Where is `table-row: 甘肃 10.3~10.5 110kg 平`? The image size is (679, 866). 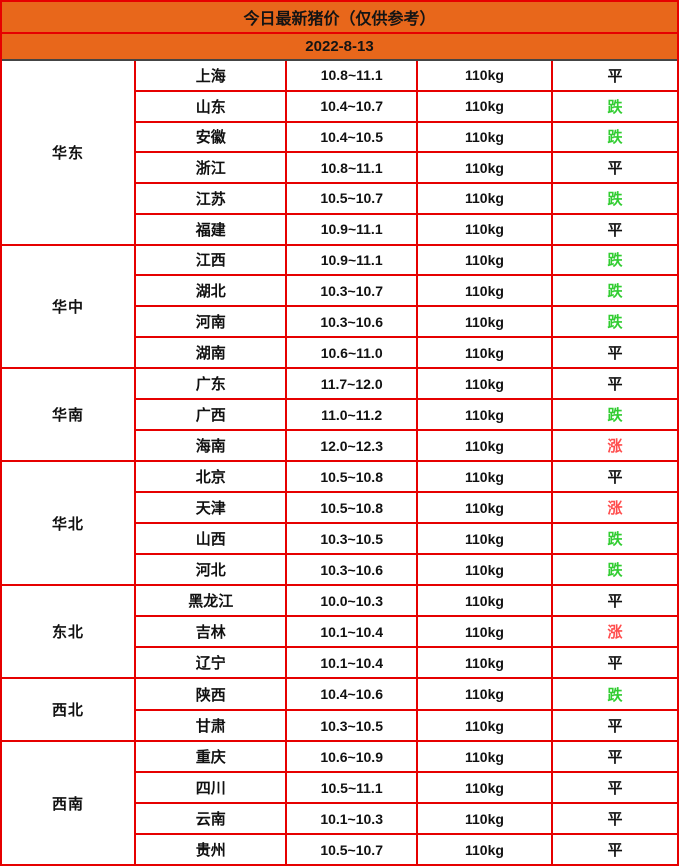
table-row: 甘肃 10.3~10.5 110kg 平 is located at coordinates (406, 724).